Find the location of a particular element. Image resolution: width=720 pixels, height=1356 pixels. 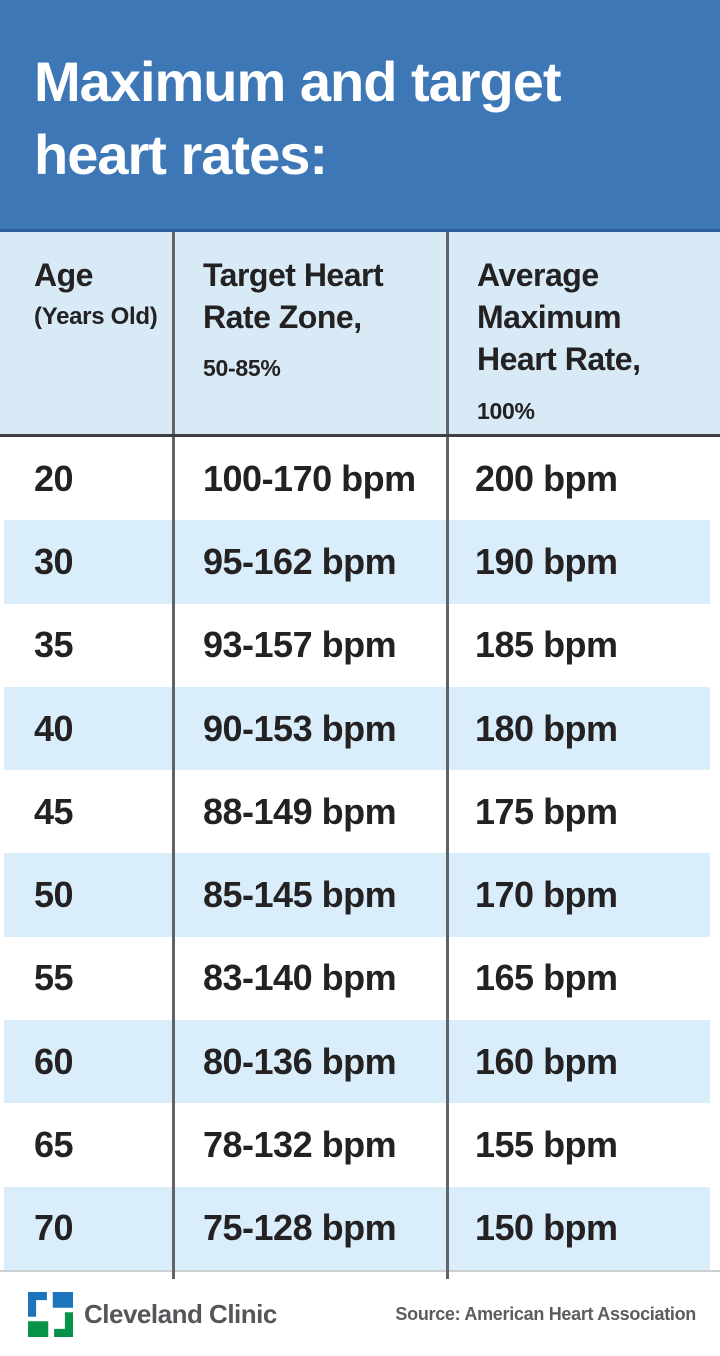

max-rate-cell: 170 bpm is located at coordinates (583, 895).